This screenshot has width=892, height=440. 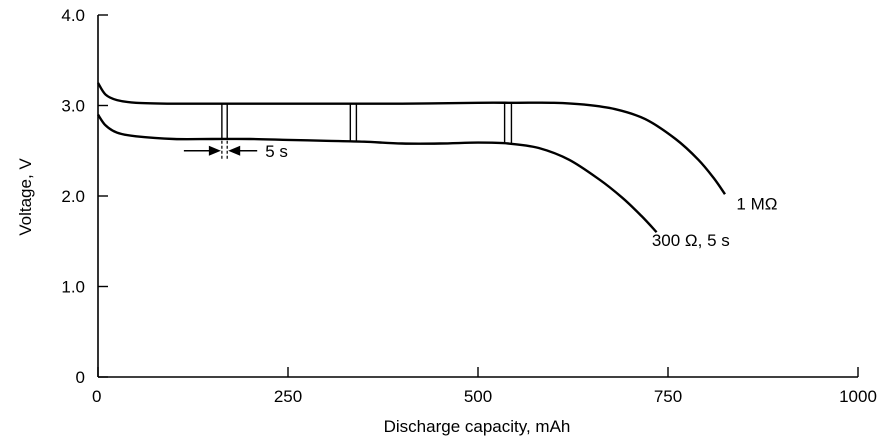 What do you see at coordinates (96, 396) in the screenshot?
I see `x-tick-label: 0` at bounding box center [96, 396].